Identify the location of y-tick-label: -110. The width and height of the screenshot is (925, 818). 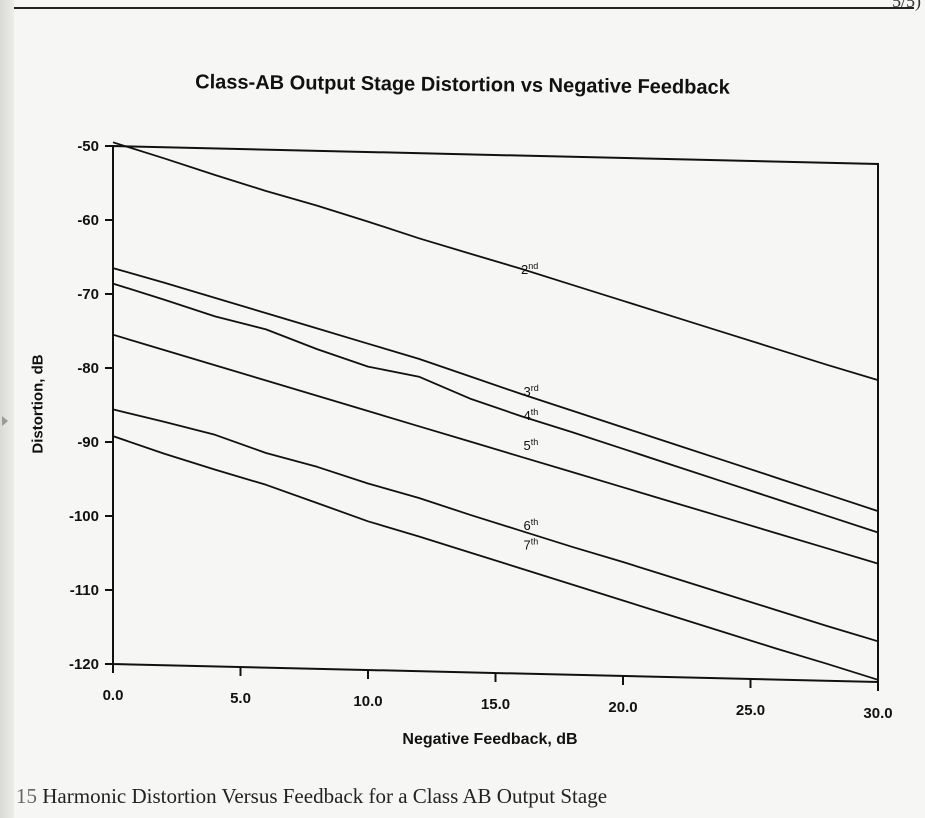
(84, 590).